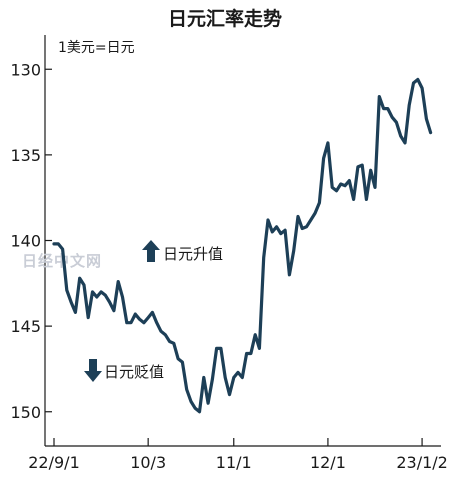 The image size is (450, 480). What do you see at coordinates (134, 372) in the screenshot?
I see `annotation-label-down: 日元贬值` at bounding box center [134, 372].